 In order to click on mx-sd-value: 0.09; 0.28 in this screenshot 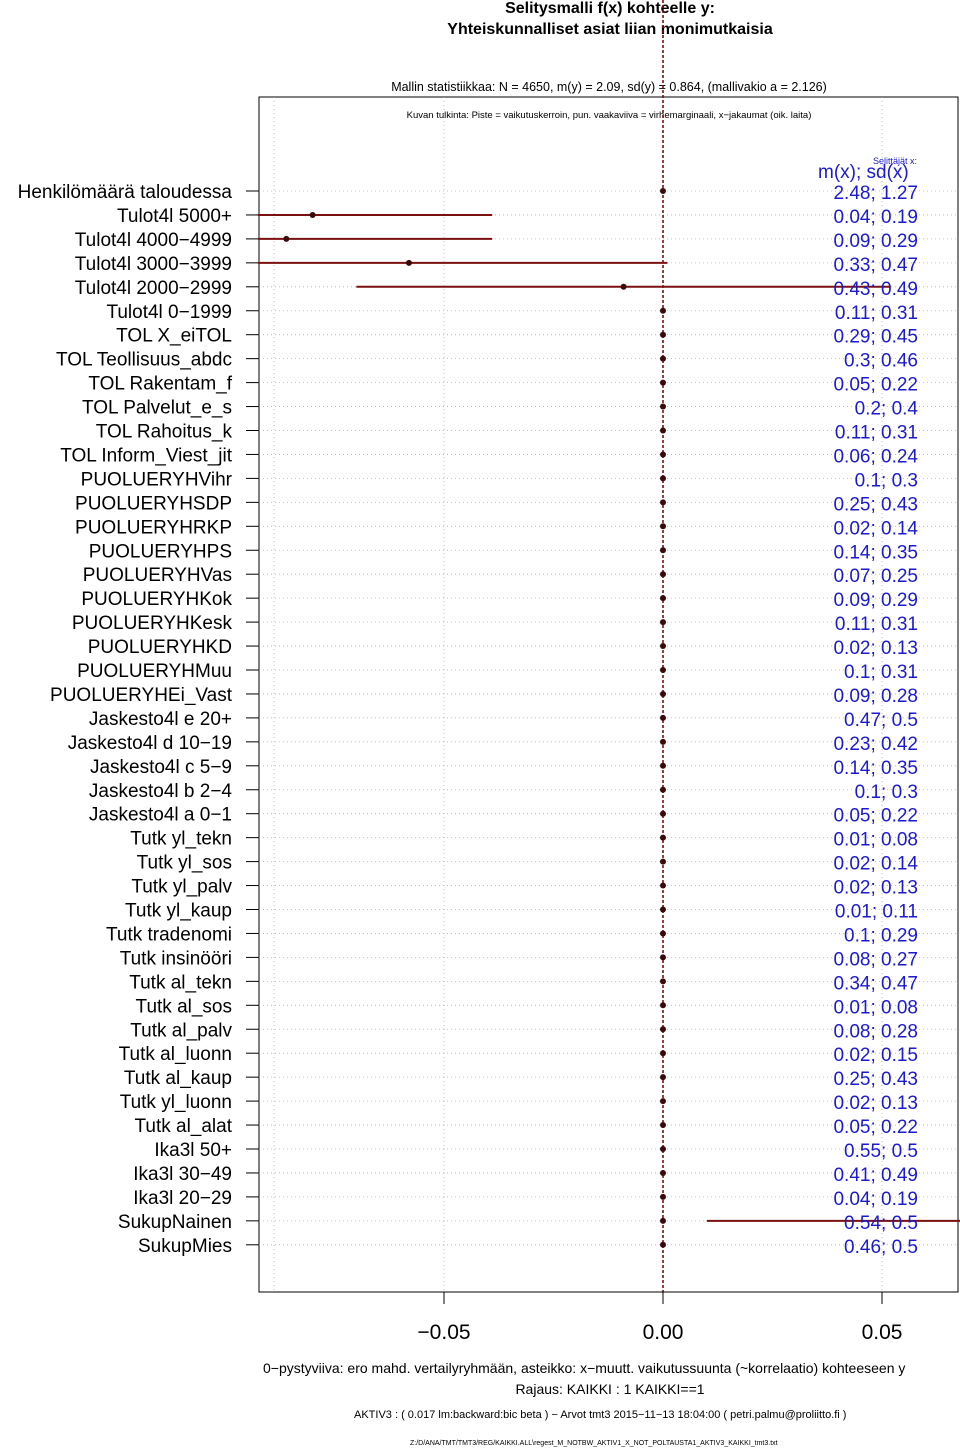, I will do `click(875, 696)`.